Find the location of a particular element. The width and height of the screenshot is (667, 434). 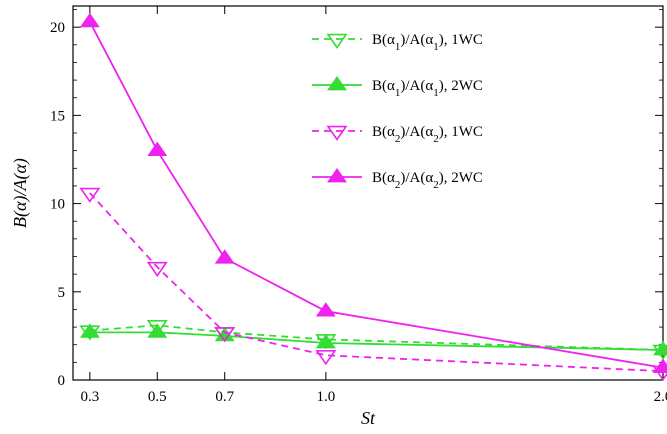

legend-item-0: B(α1)/A(α1), 1WC is located at coordinates (397, 42).